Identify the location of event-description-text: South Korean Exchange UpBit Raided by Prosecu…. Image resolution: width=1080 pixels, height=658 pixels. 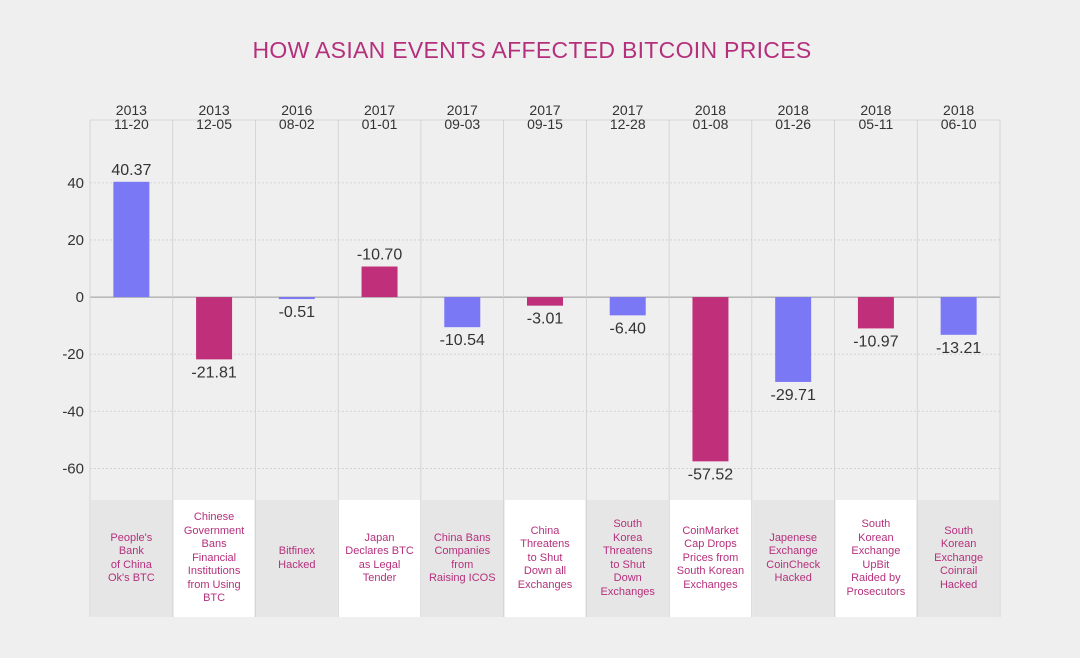
(876, 558).